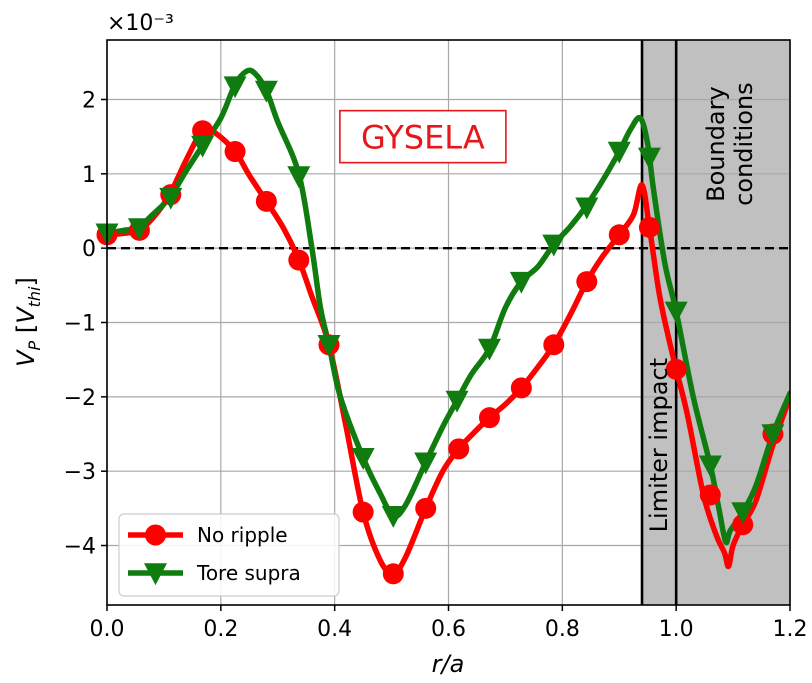  I want to click on legend-marker-no-ripple, so click(155, 535).